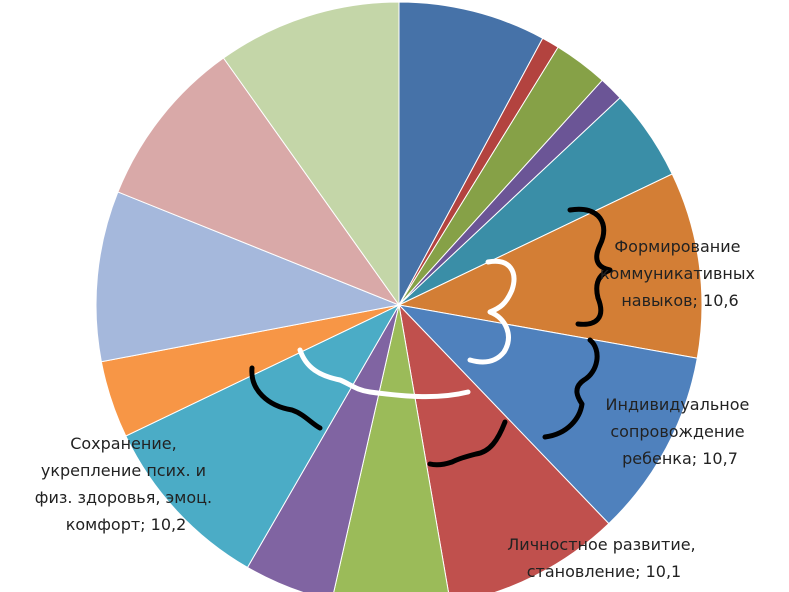 This screenshot has width=789, height=592. Describe the element at coordinates (678, 404) in the screenshot. I see `slice-label-individual-line-1: Индивидуальное` at that location.